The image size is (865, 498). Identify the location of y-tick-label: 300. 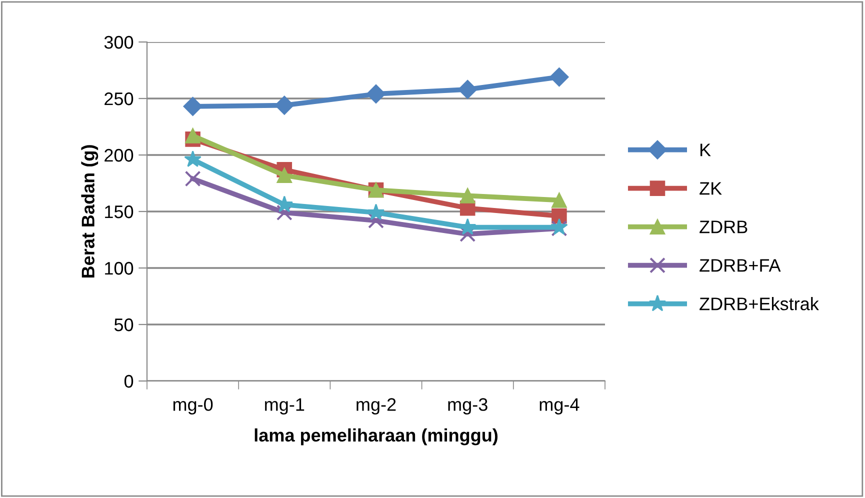
(119, 42).